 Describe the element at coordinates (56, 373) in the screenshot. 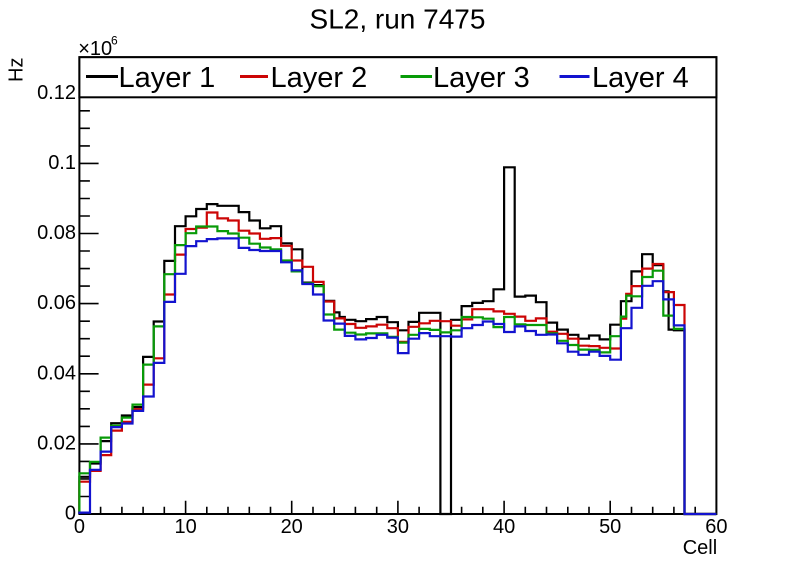

I see `svg-text: 0.04` at that location.